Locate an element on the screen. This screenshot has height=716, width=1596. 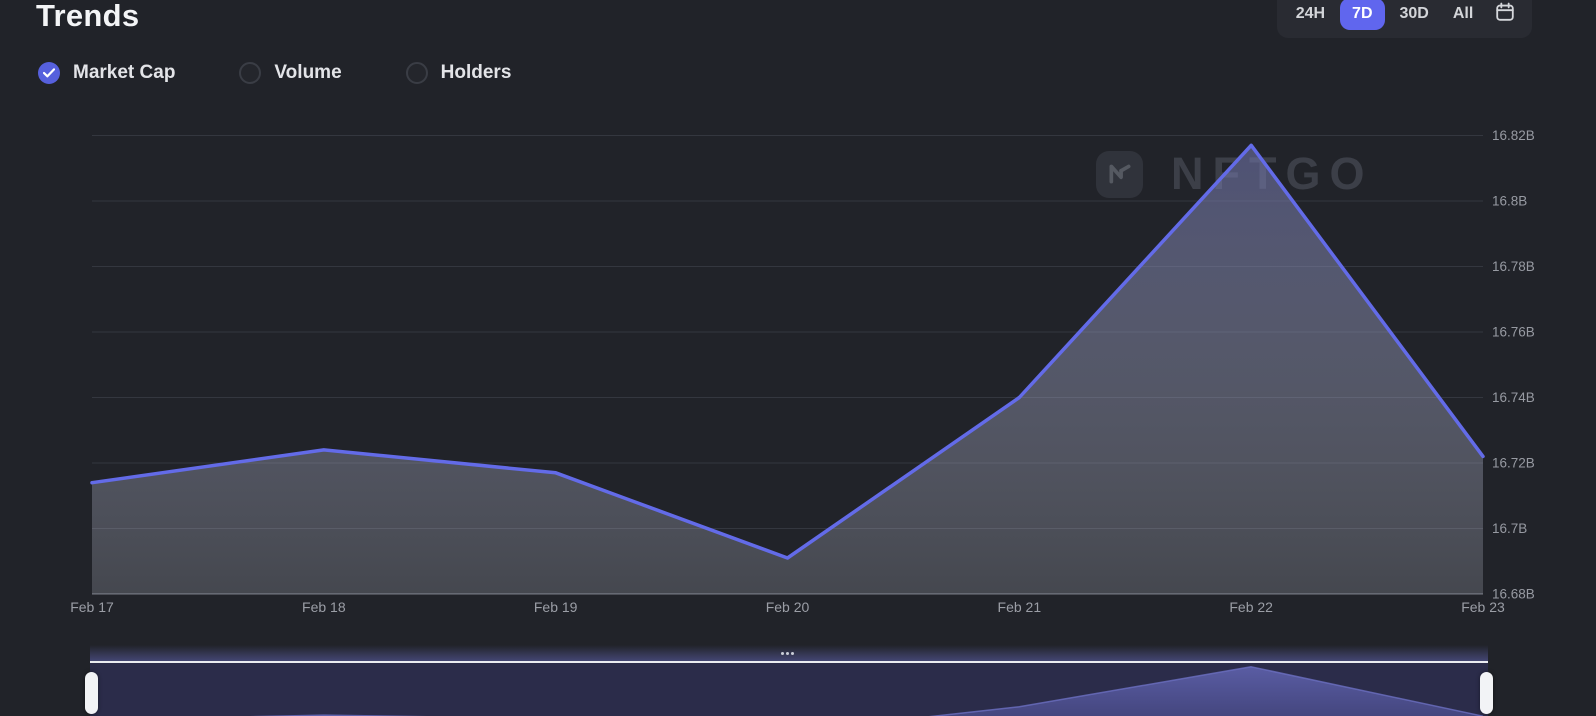
toggle-market-cap: Market Cap is located at coordinates (106, 73).